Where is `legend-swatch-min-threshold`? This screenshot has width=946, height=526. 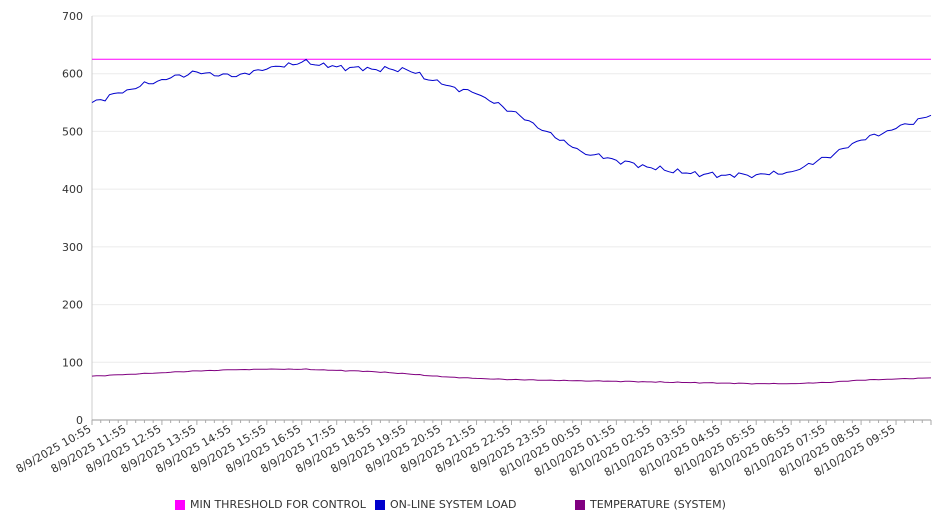 legend-swatch-min-threshold is located at coordinates (180, 504).